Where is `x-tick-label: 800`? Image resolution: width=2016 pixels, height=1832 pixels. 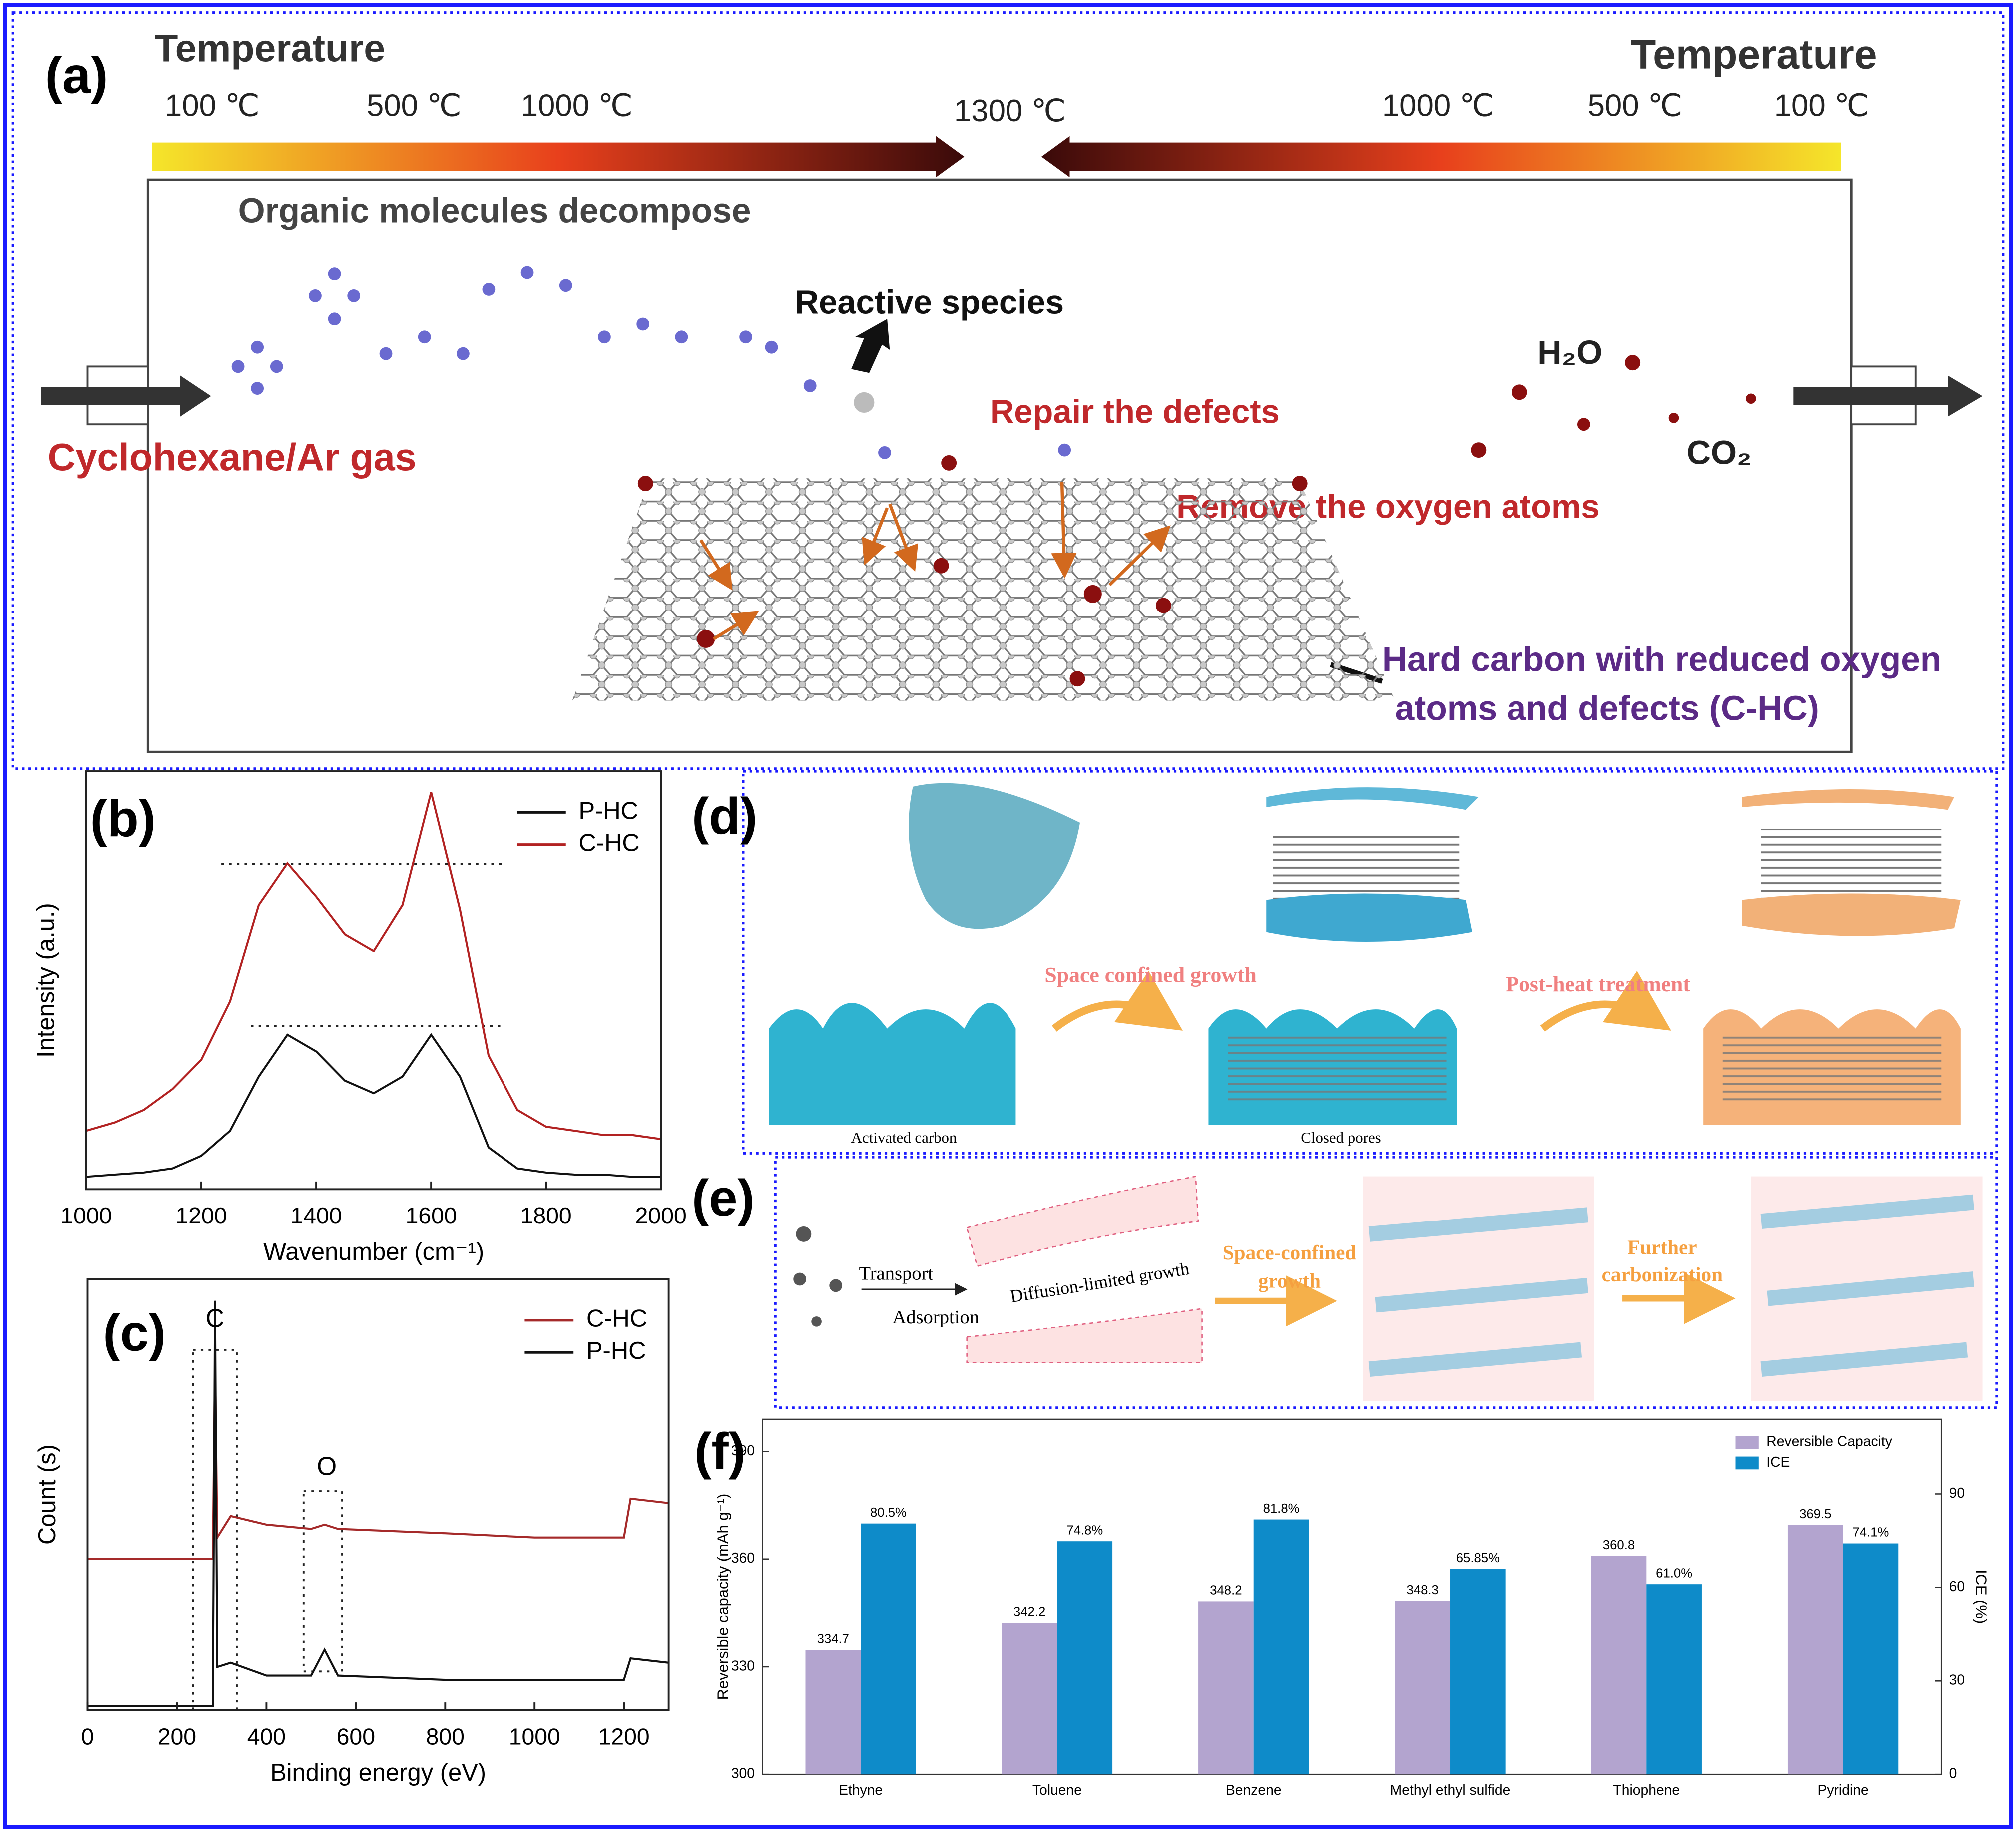 x-tick-label: 800 is located at coordinates (445, 1736).